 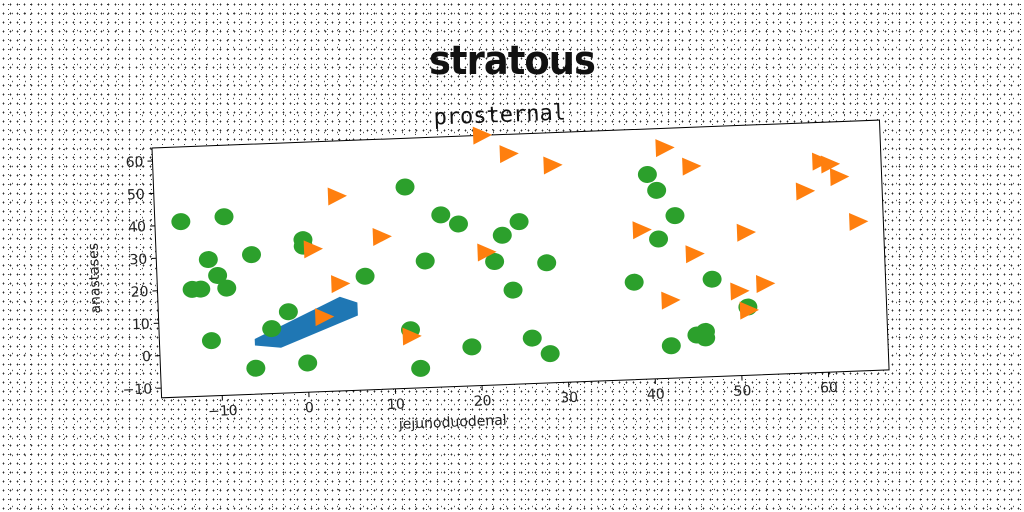 I want to click on x-tick-label: 60, so click(x=829, y=388).